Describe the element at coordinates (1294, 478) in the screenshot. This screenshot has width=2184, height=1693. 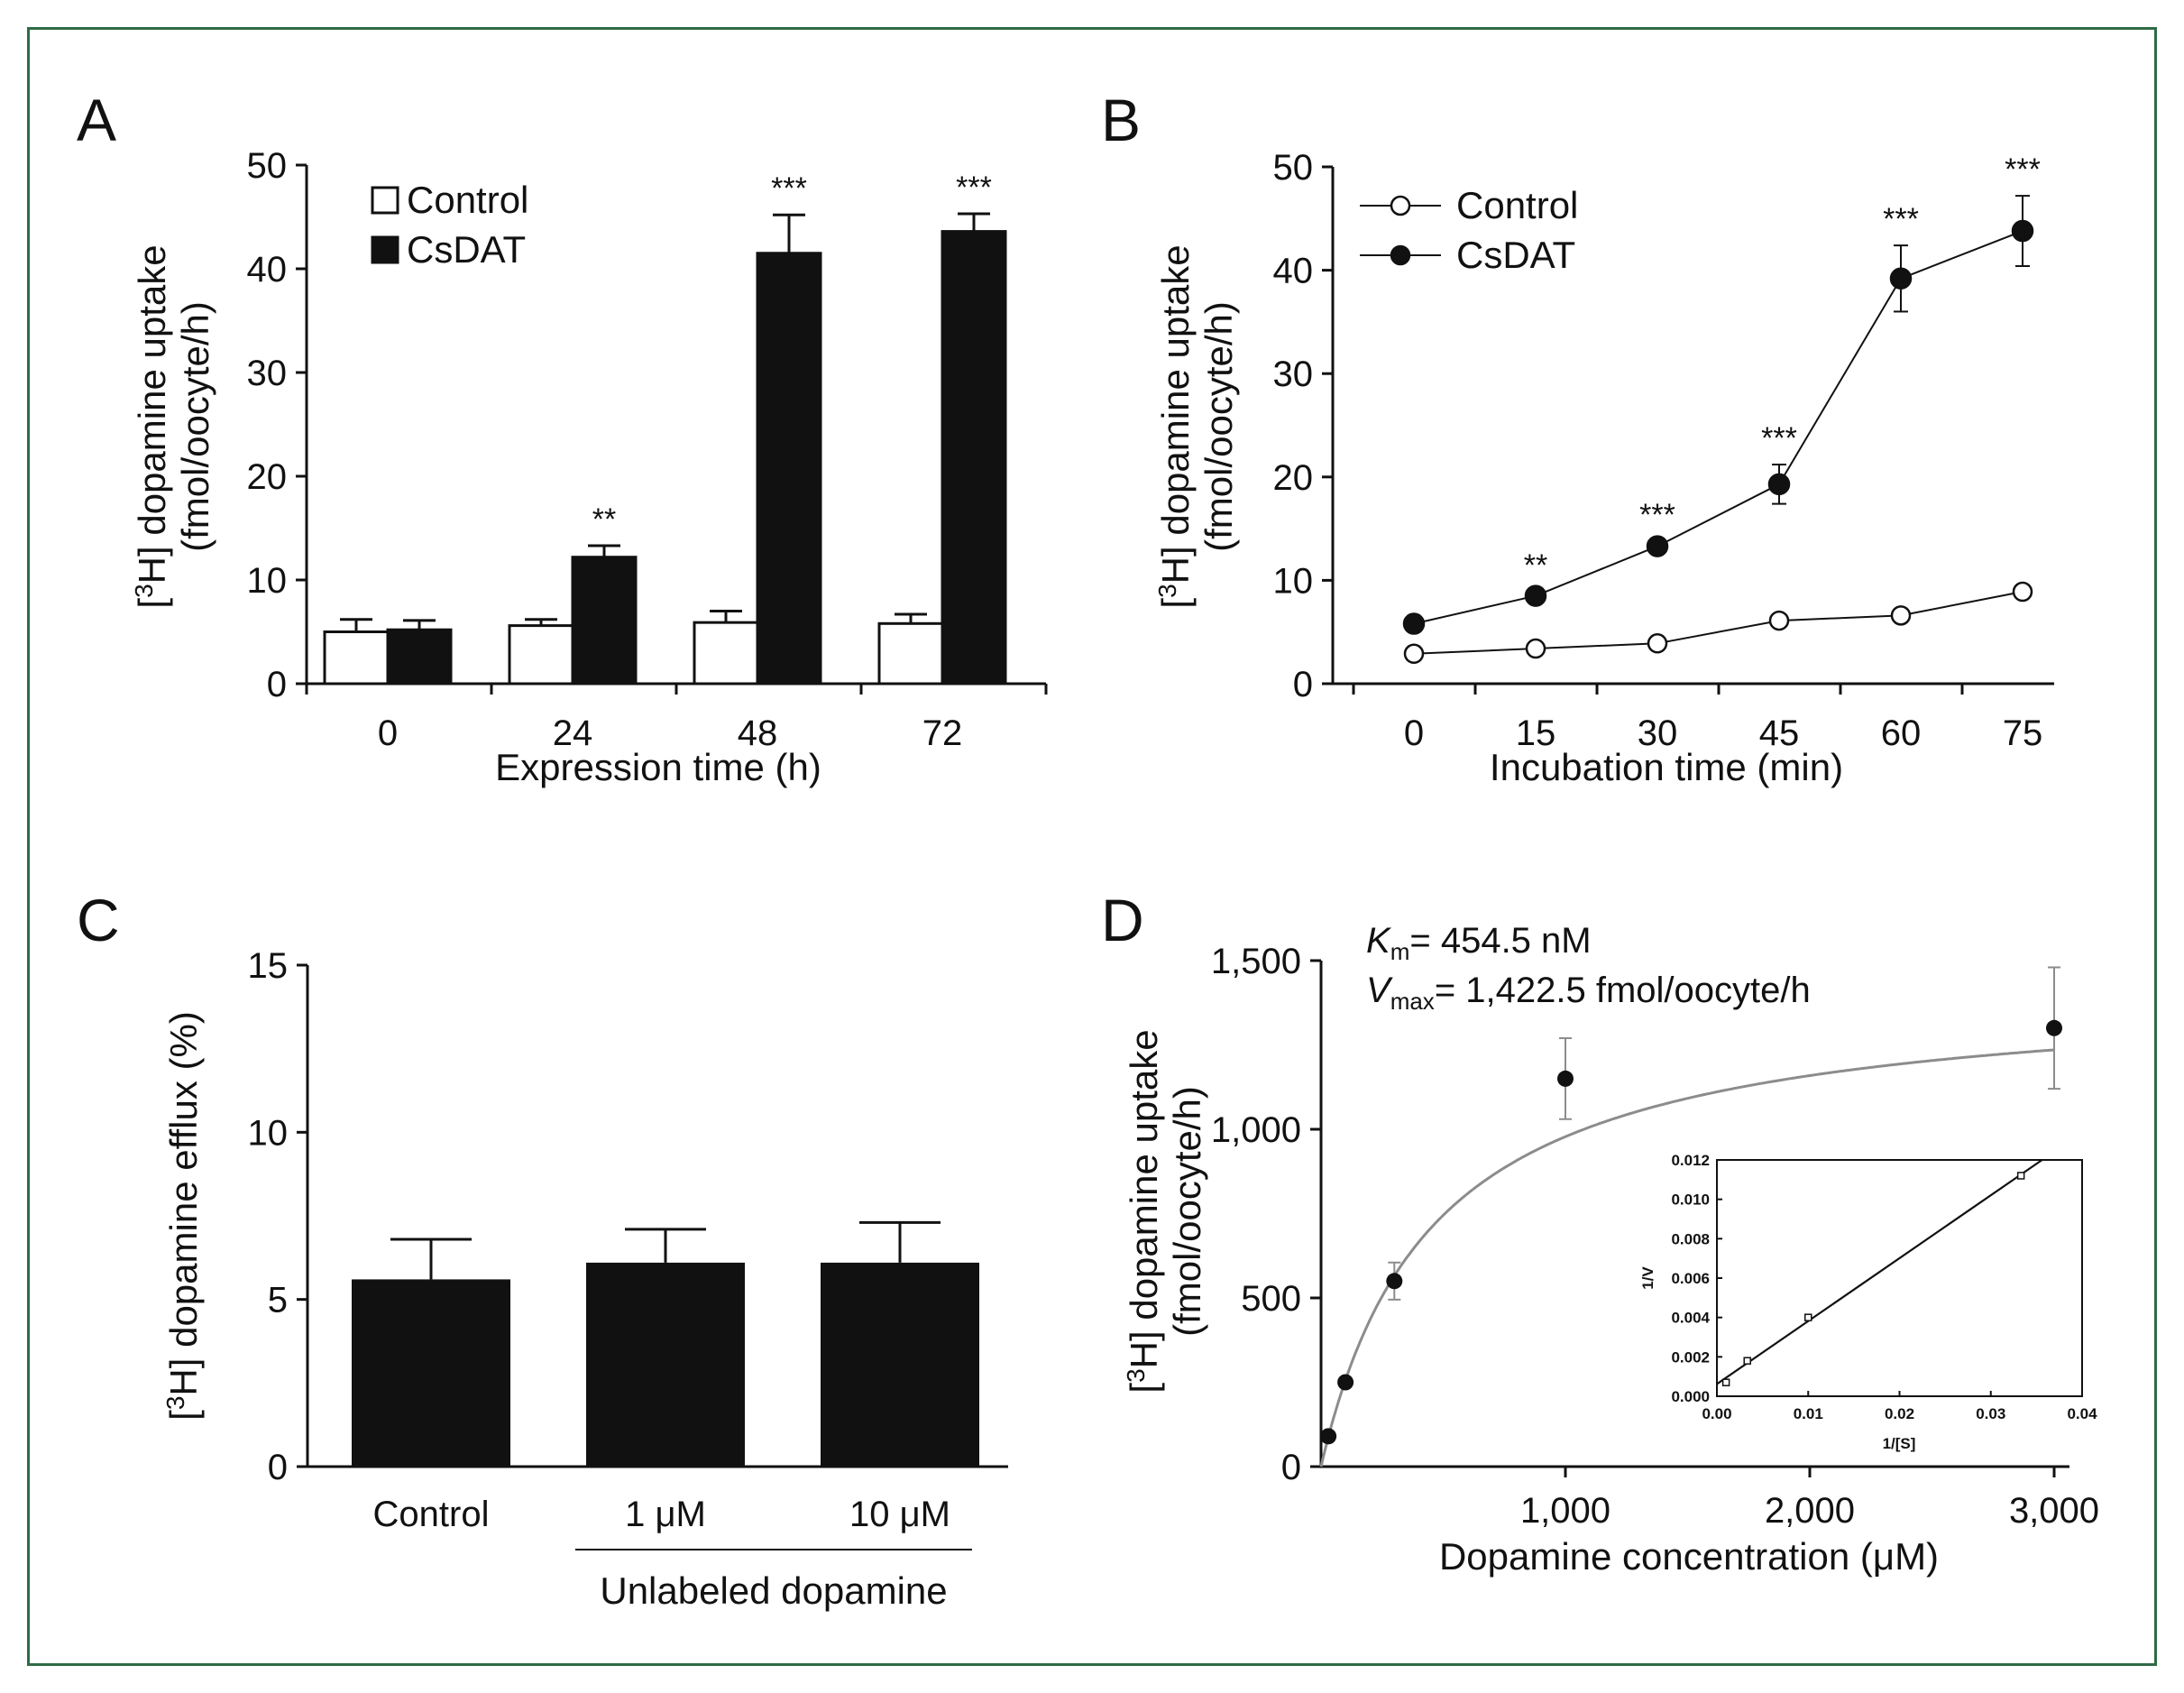
I see `panel-b-y-tick-label: 20` at that location.